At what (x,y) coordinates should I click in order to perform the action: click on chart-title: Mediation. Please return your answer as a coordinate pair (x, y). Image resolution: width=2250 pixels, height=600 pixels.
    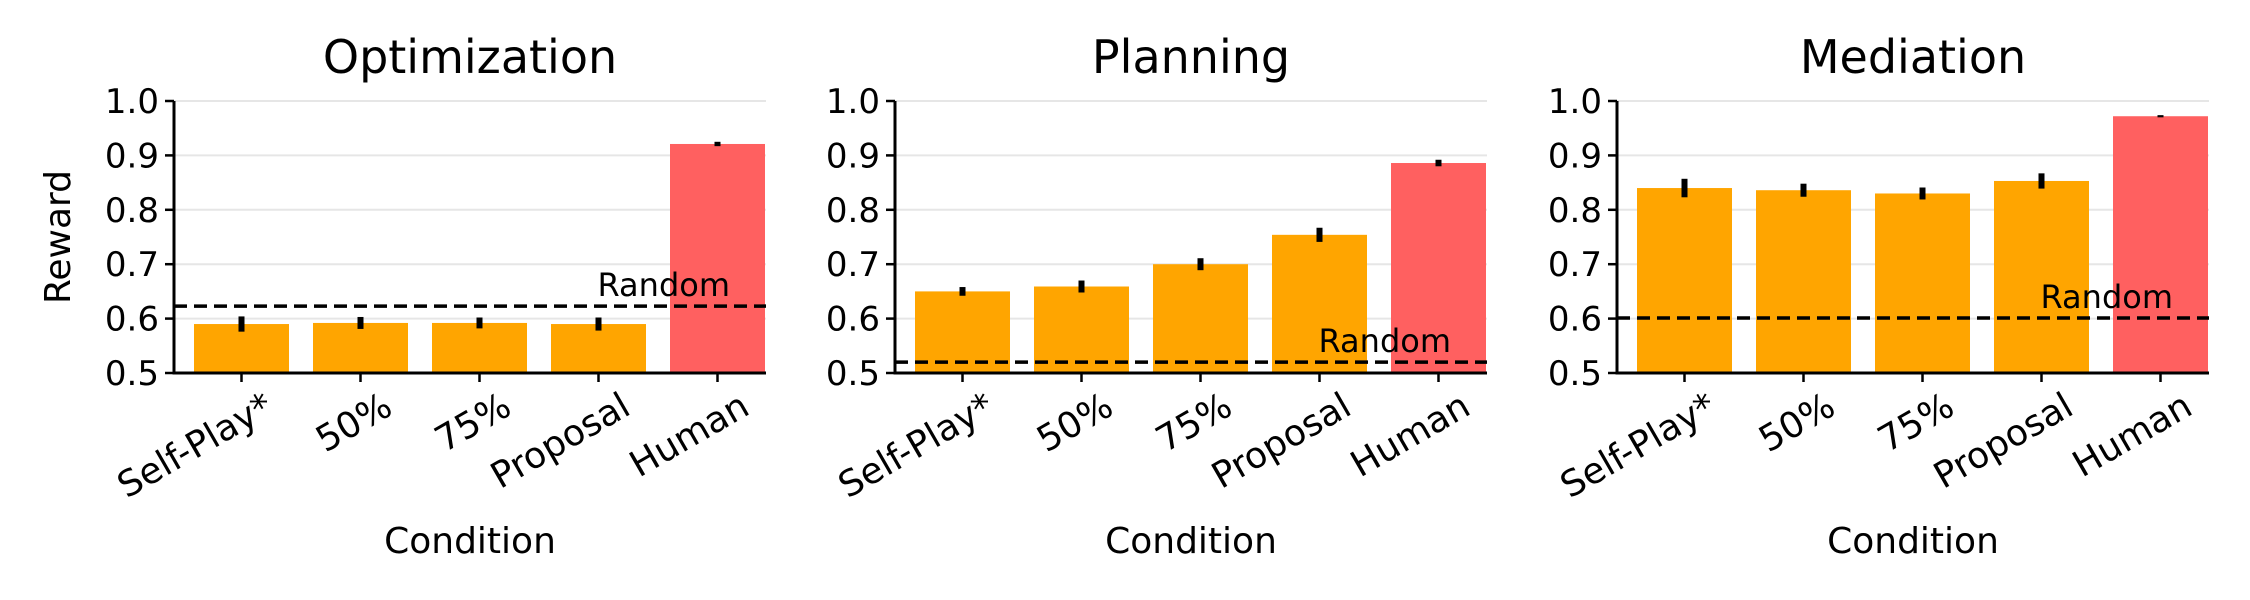
    Looking at the image, I should click on (1913, 57).